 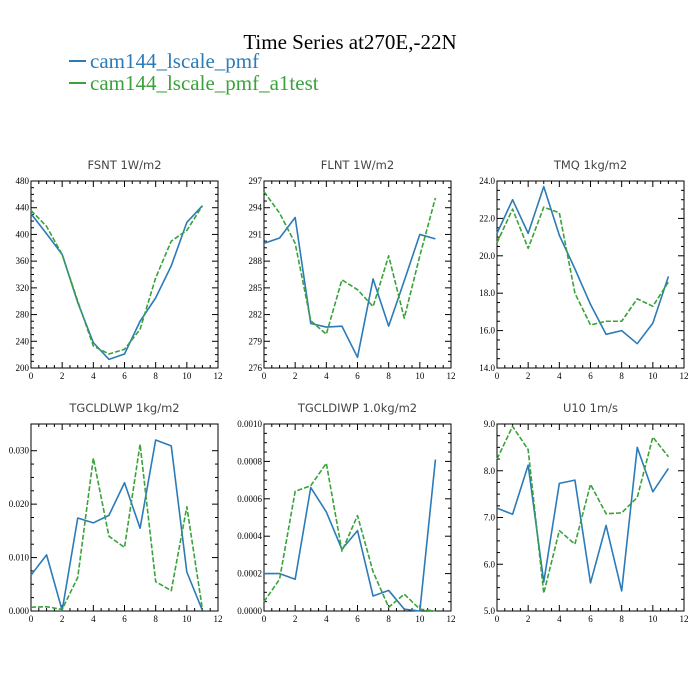 What do you see at coordinates (490, 424) in the screenshot?
I see `y-tick-label: 9.0` at bounding box center [490, 424].